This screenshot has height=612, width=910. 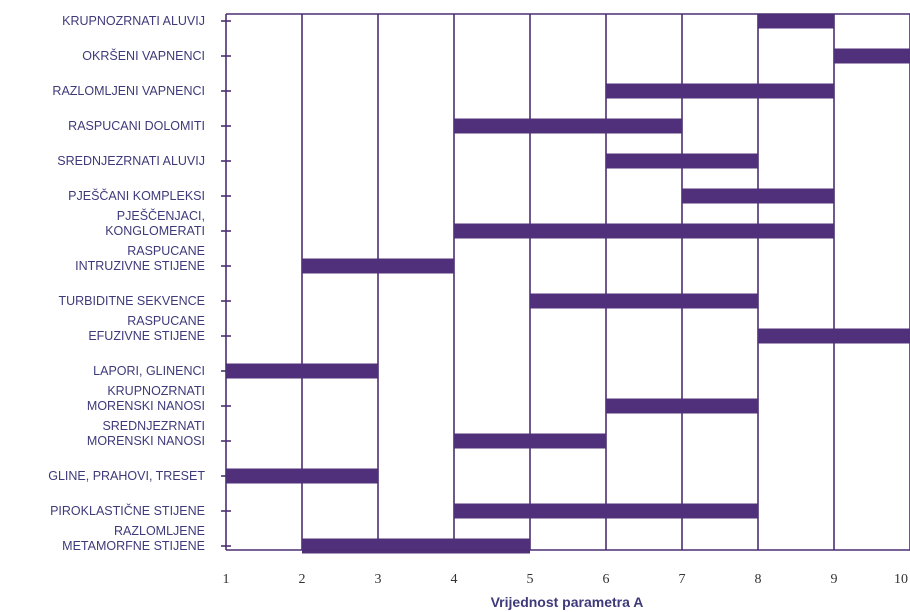 What do you see at coordinates (834, 579) in the screenshot?
I see `x-tick-label: 9` at bounding box center [834, 579].